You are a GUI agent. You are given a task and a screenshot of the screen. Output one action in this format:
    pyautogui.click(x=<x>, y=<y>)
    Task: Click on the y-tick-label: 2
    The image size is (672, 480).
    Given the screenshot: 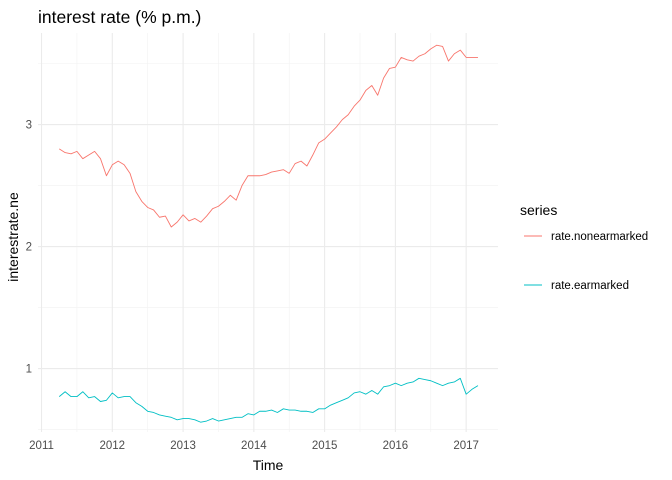 What is the action you would take?
    pyautogui.click(x=29, y=248)
    